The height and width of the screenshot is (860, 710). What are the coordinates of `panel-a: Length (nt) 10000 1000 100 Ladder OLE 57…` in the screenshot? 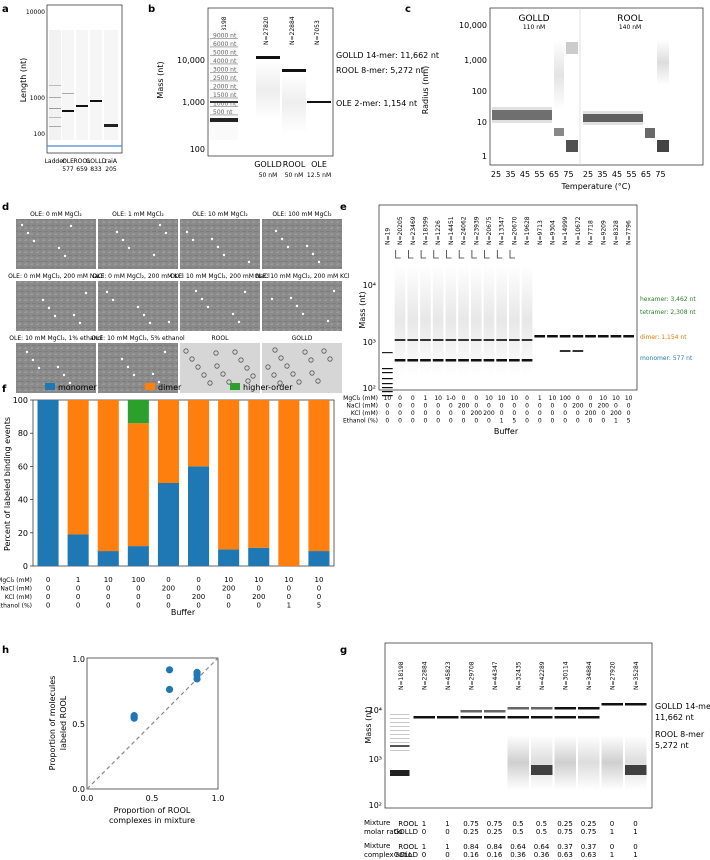 It's located at (71, 88).